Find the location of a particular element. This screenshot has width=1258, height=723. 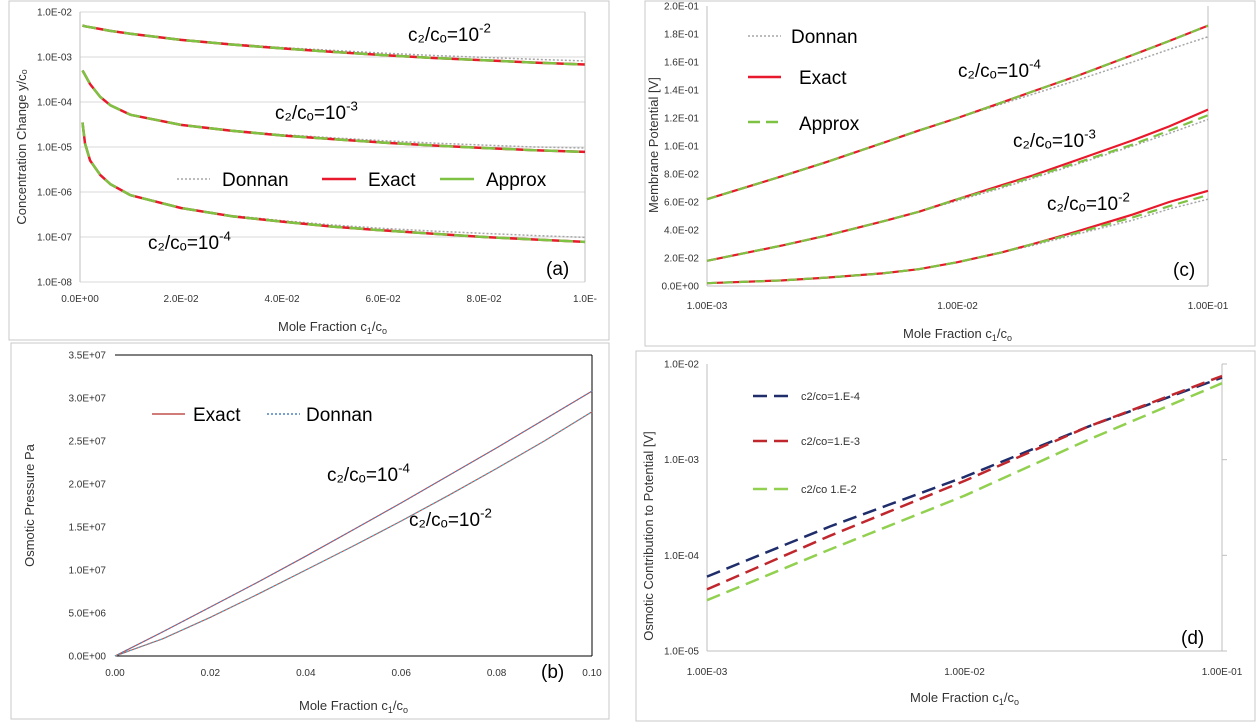

x-tick-label: 0.04 is located at coordinates (306, 673).